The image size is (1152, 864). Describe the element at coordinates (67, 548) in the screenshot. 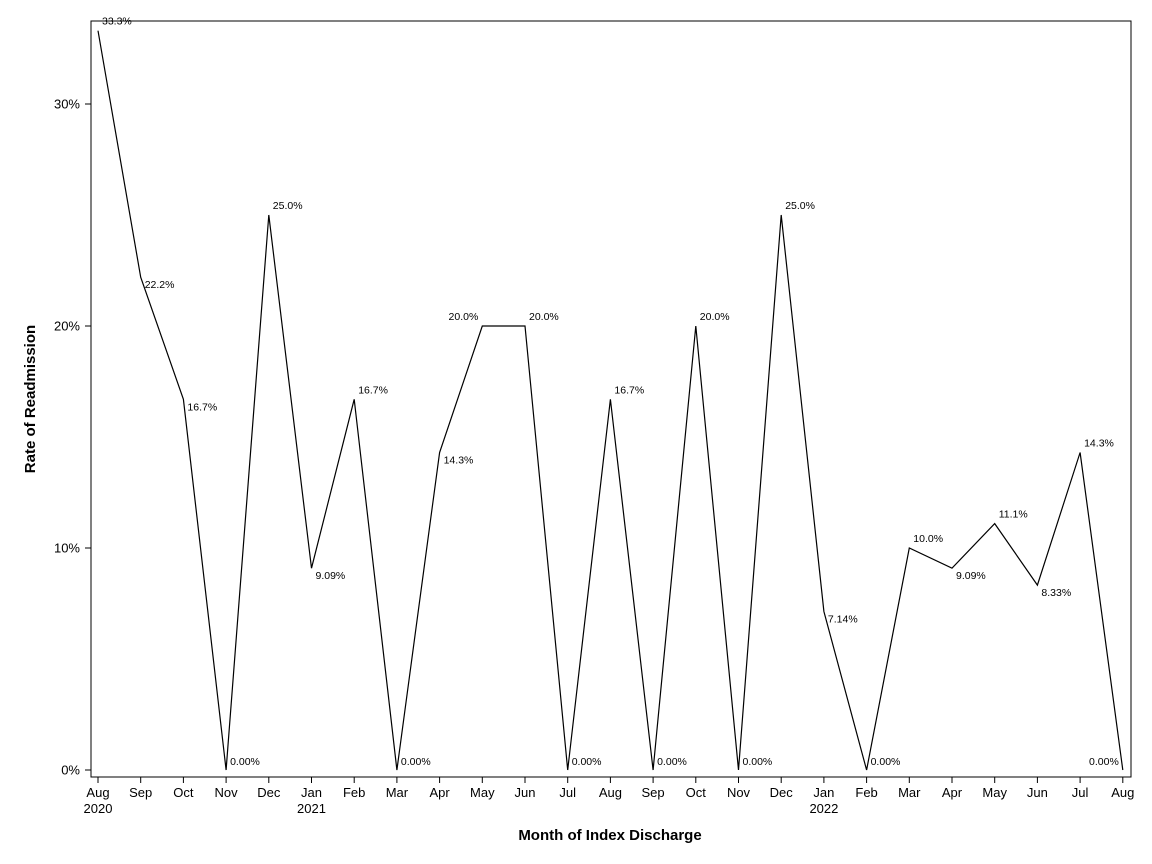

I see `y-tick-label: 10%` at that location.